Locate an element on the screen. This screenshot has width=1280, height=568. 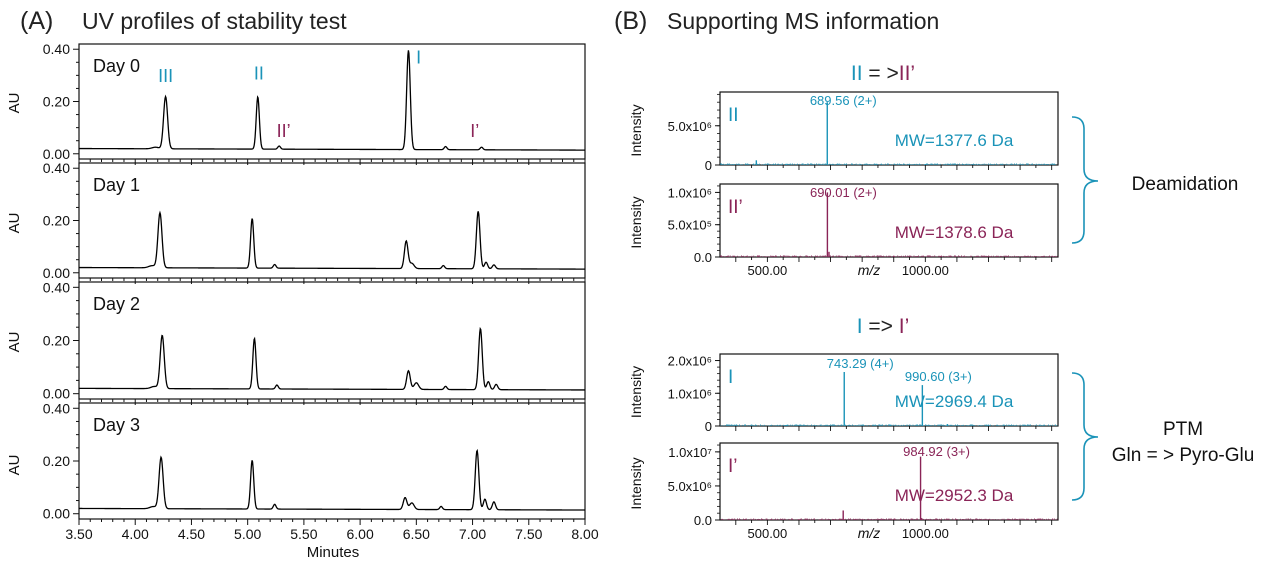
uv-peak-label: III is located at coordinates (165, 76).